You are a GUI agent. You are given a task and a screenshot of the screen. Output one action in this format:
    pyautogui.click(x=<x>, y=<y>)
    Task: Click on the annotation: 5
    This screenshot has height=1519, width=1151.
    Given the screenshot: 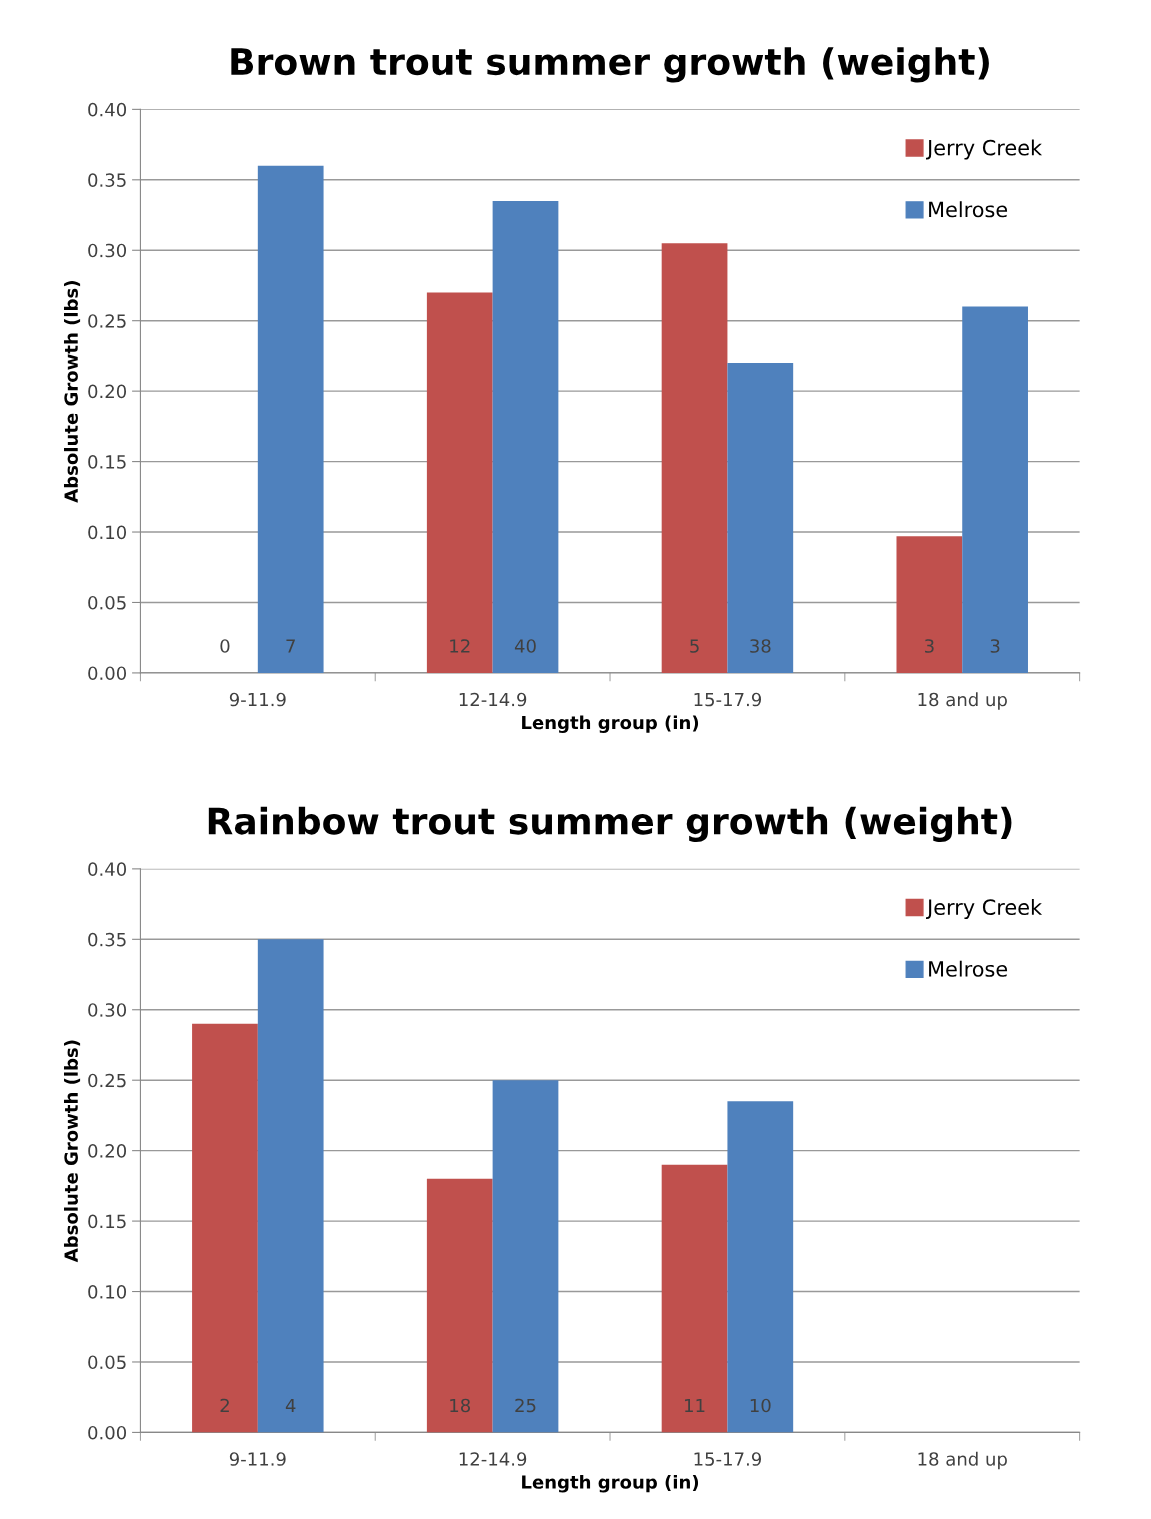 What is the action you would take?
    pyautogui.click(x=694, y=646)
    